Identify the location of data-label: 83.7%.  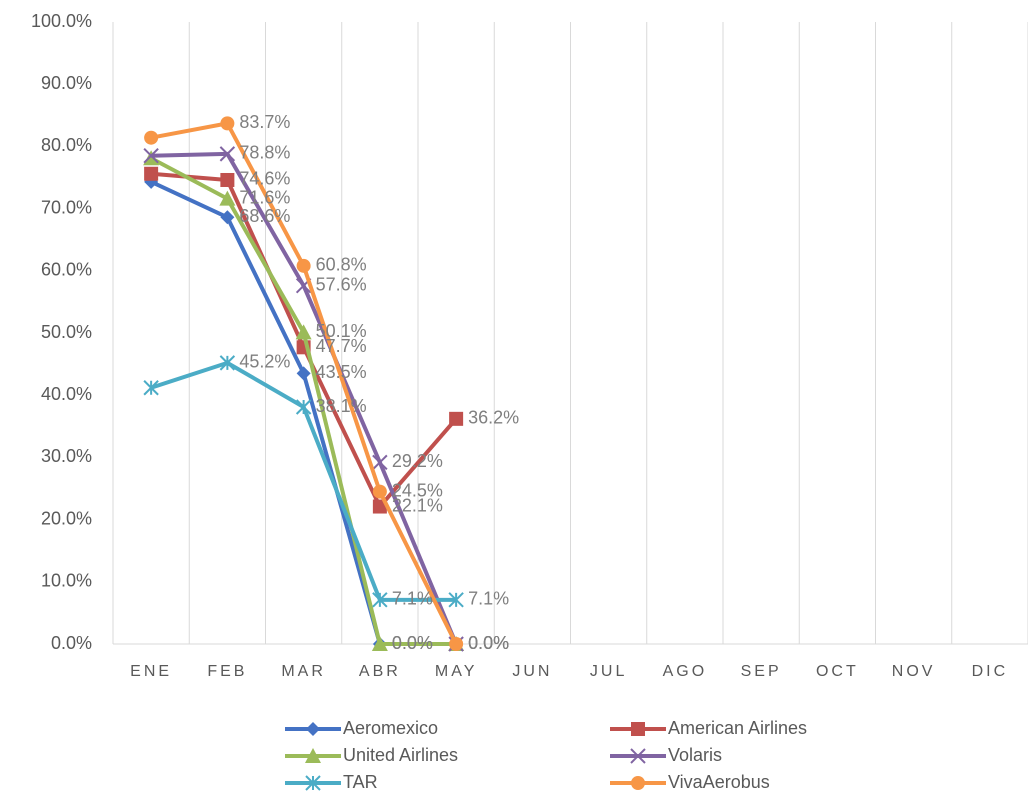
(264, 122).